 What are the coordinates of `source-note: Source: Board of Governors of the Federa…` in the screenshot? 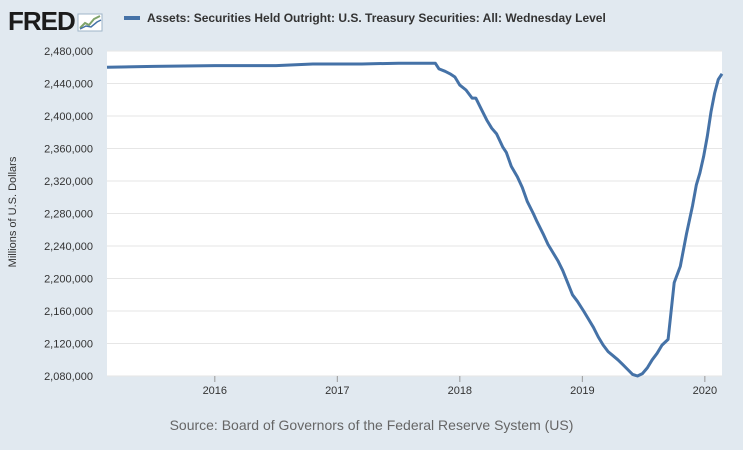 It's located at (371, 425).